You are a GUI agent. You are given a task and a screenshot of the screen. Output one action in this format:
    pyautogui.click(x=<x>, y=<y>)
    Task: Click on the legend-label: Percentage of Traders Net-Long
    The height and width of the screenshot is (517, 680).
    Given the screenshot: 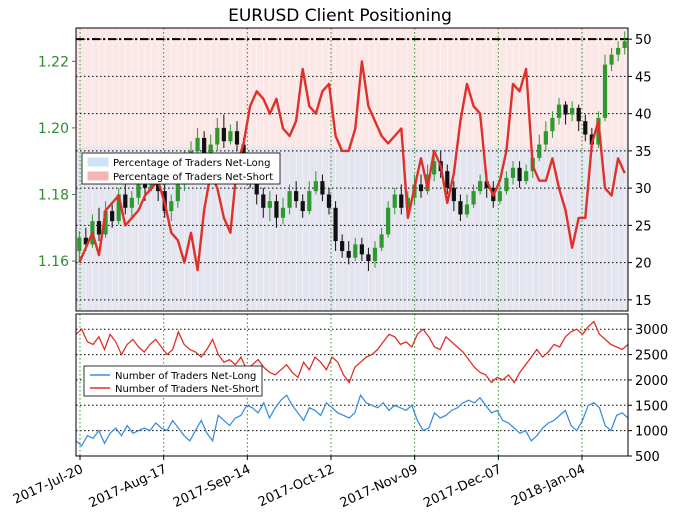 What is the action you would take?
    pyautogui.click(x=192, y=163)
    